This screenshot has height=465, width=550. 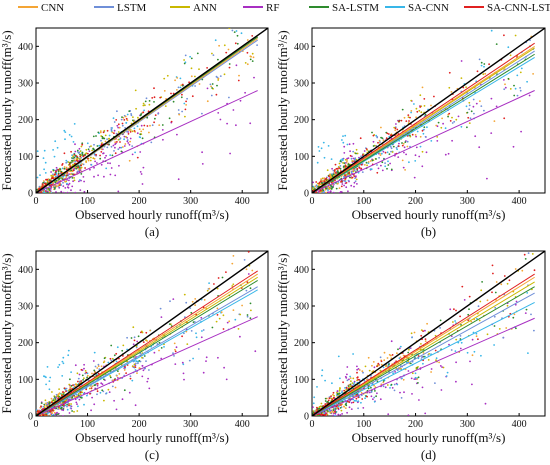 I want to click on x-tick-label: 400, so click(x=242, y=201).